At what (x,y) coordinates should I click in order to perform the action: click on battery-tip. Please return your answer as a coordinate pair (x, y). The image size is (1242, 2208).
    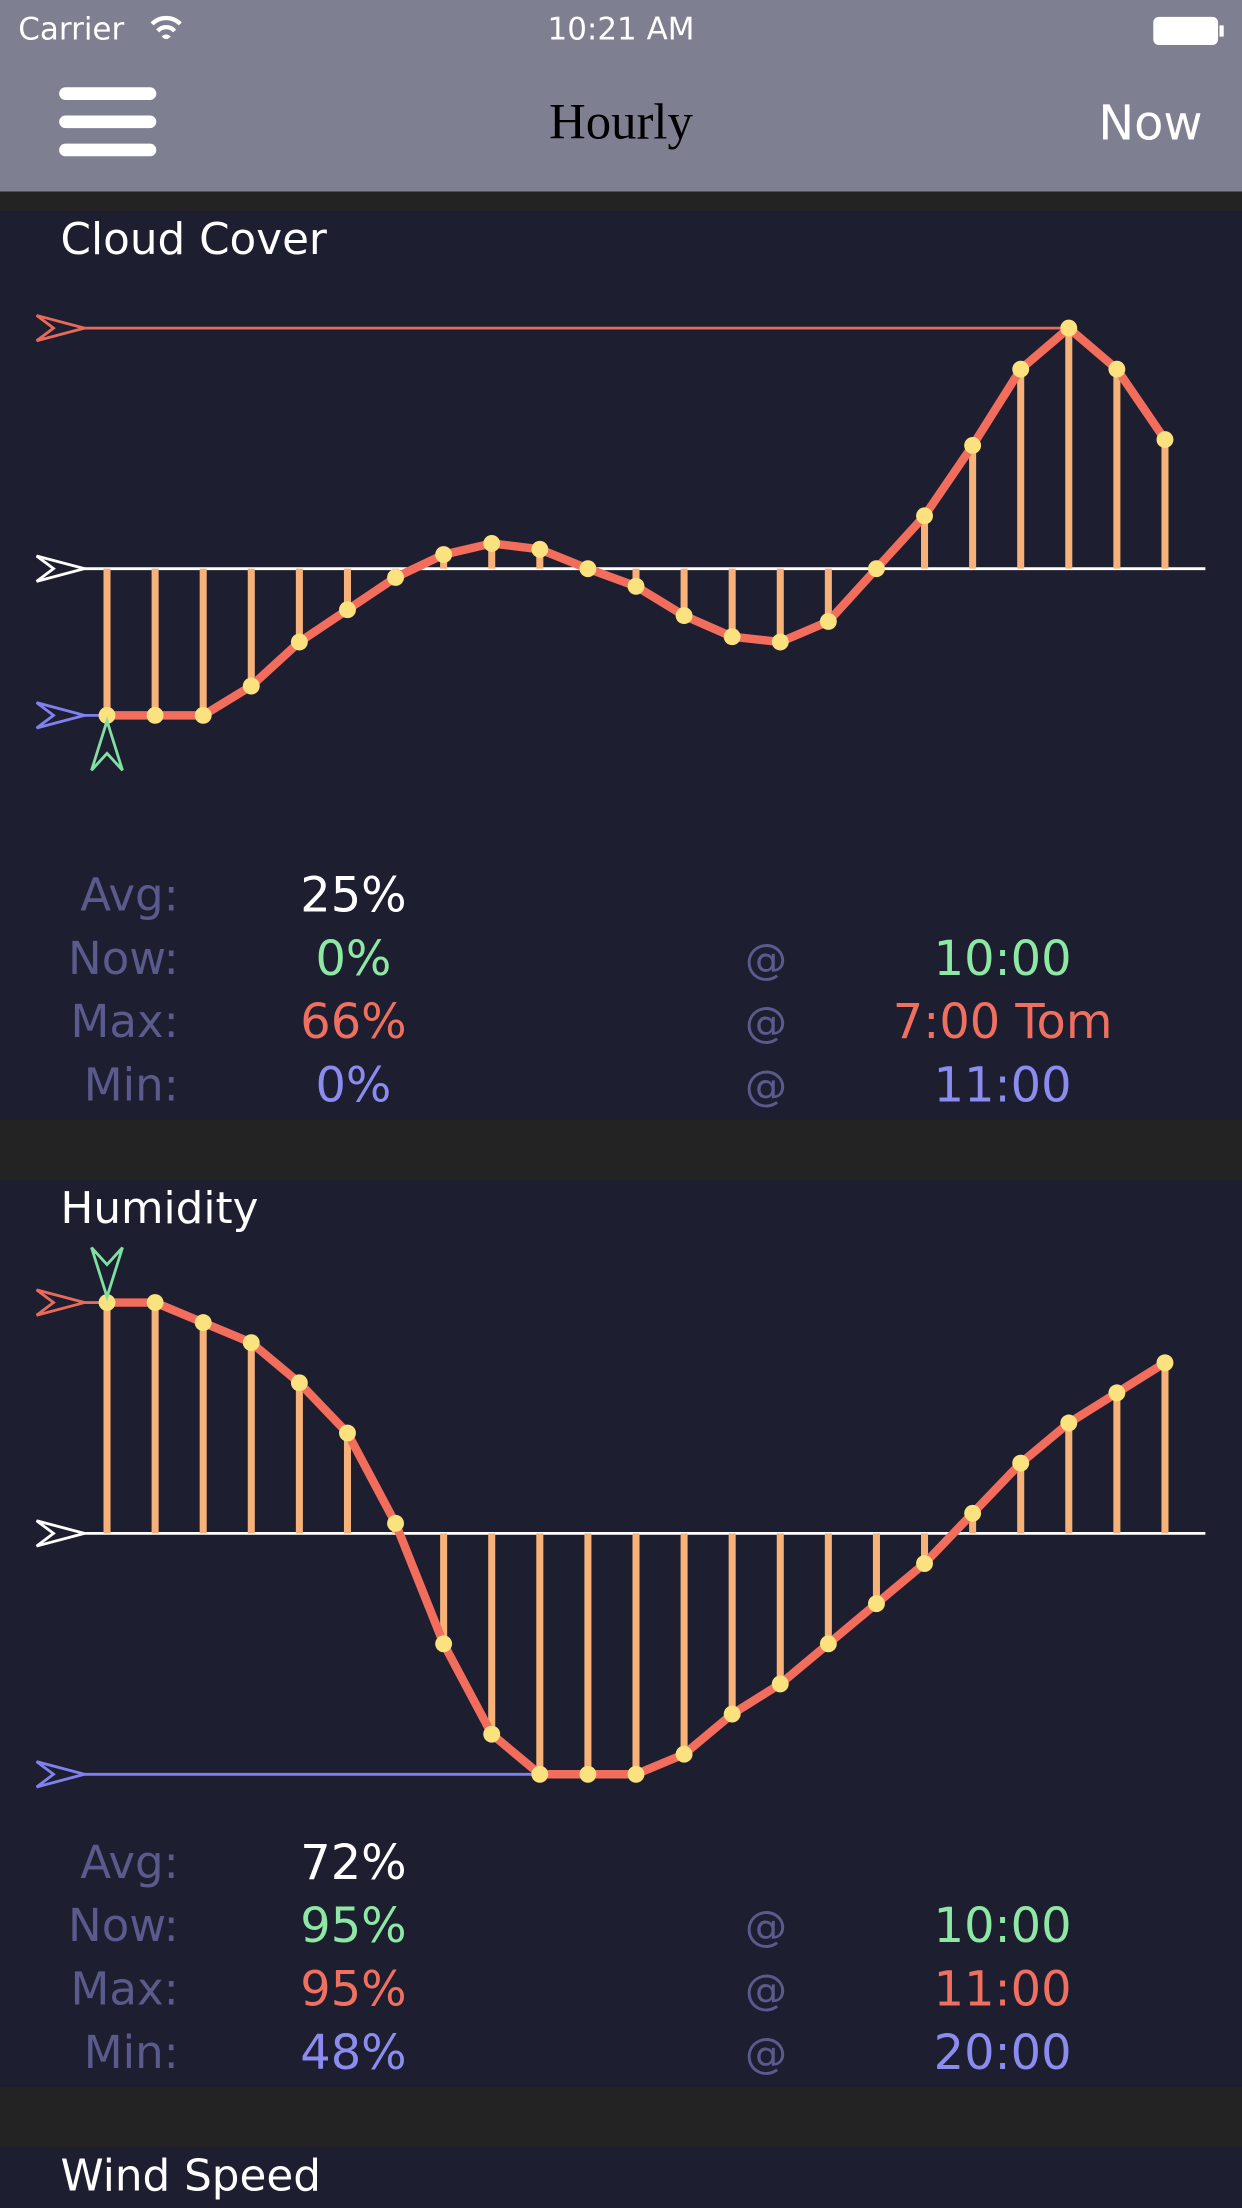
    Looking at the image, I should click on (1221, 31).